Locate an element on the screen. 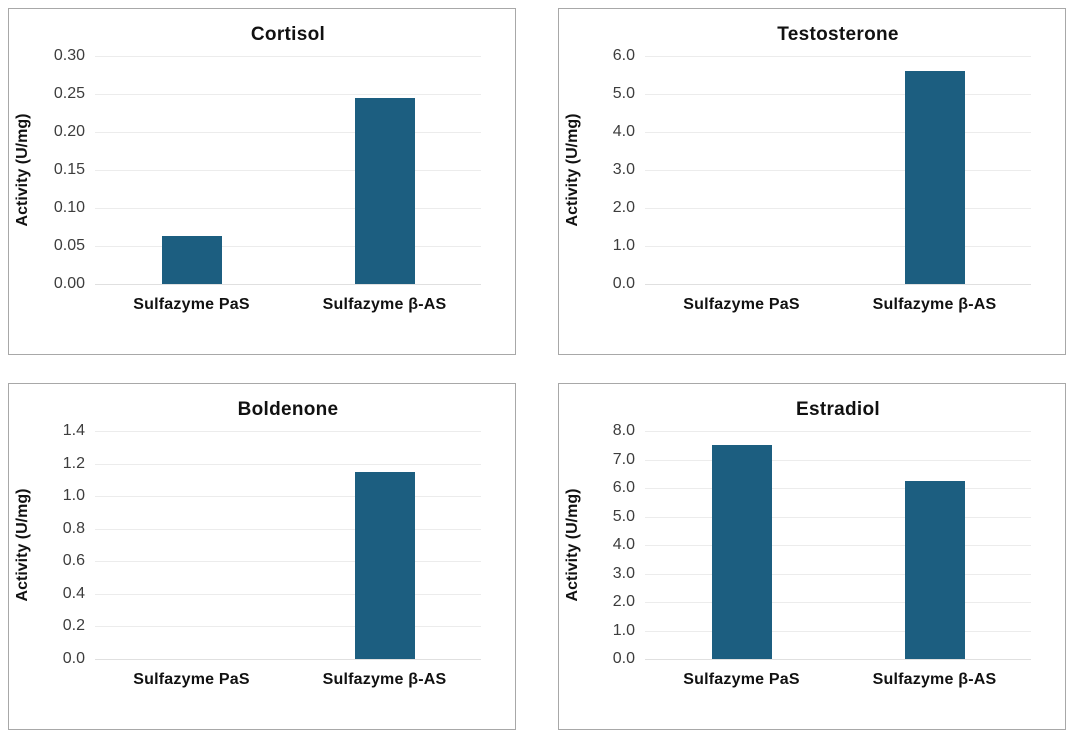 This screenshot has height=736, width=1073. y-tick-label: 0.10 is located at coordinates (69, 207).